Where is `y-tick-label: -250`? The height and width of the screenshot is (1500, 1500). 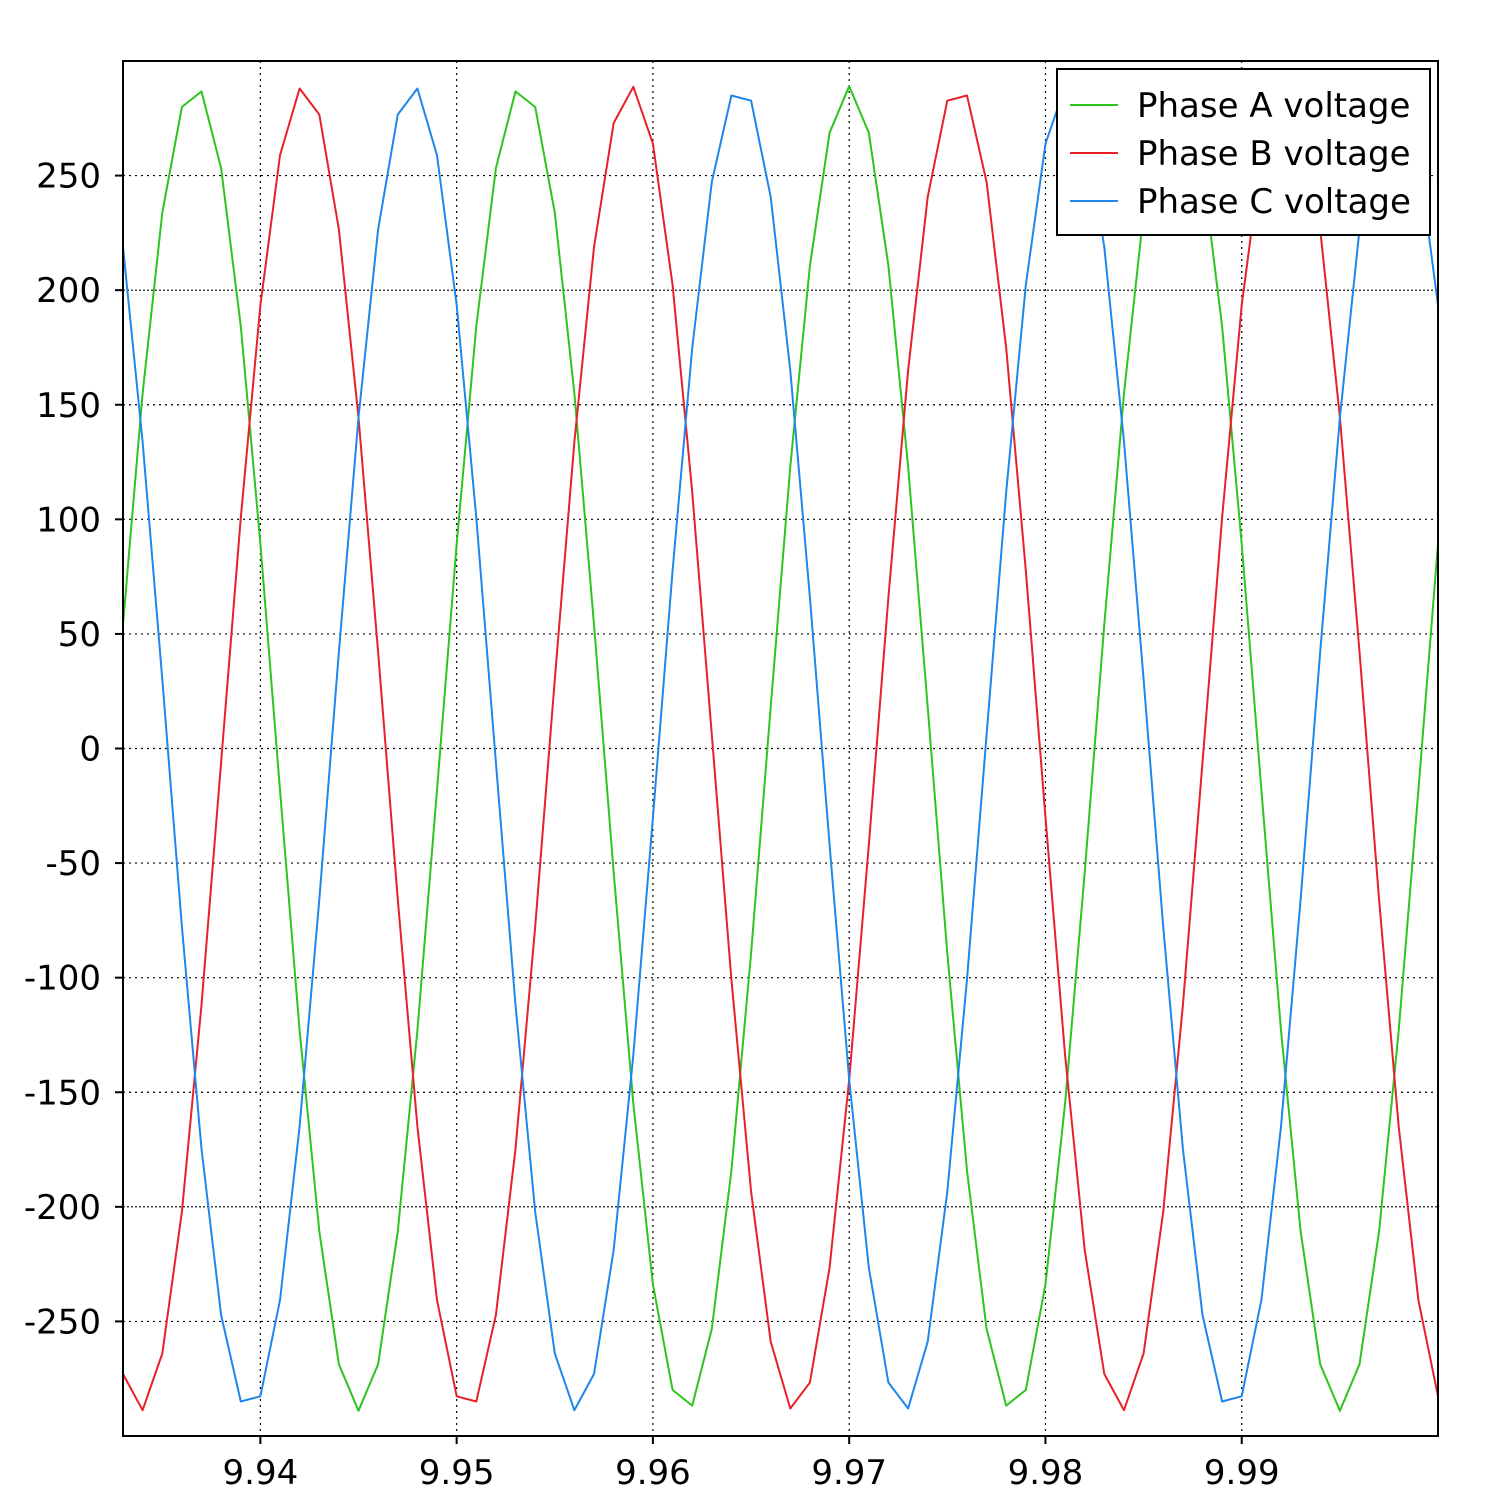
y-tick-label: -250 is located at coordinates (62, 1322).